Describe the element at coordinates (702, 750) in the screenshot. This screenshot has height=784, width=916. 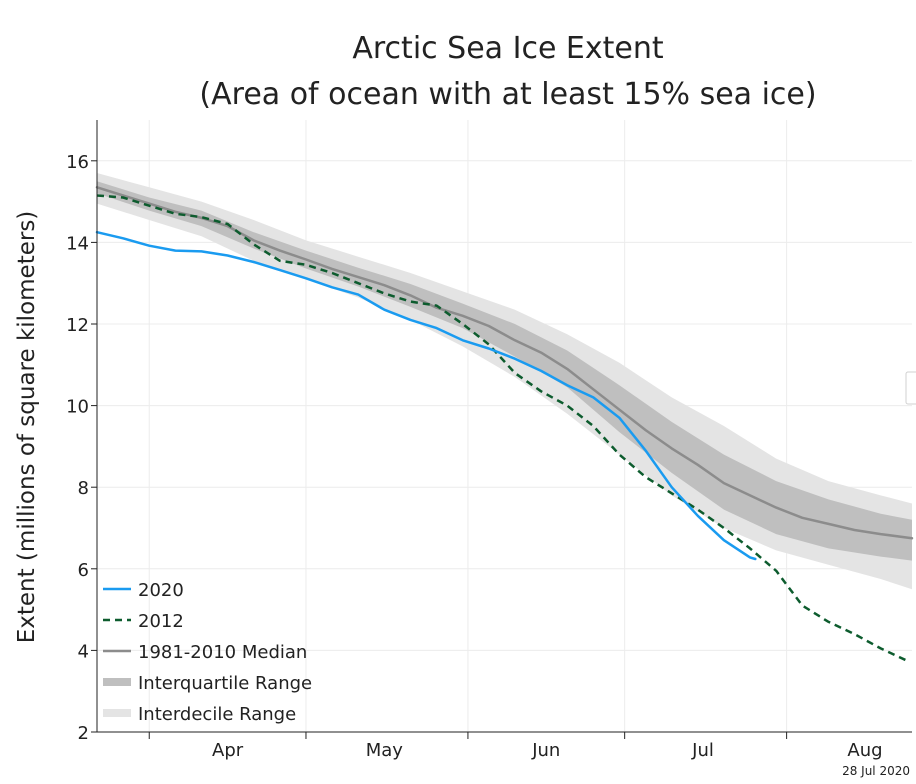
I see `x-tick-label: Jul` at that location.